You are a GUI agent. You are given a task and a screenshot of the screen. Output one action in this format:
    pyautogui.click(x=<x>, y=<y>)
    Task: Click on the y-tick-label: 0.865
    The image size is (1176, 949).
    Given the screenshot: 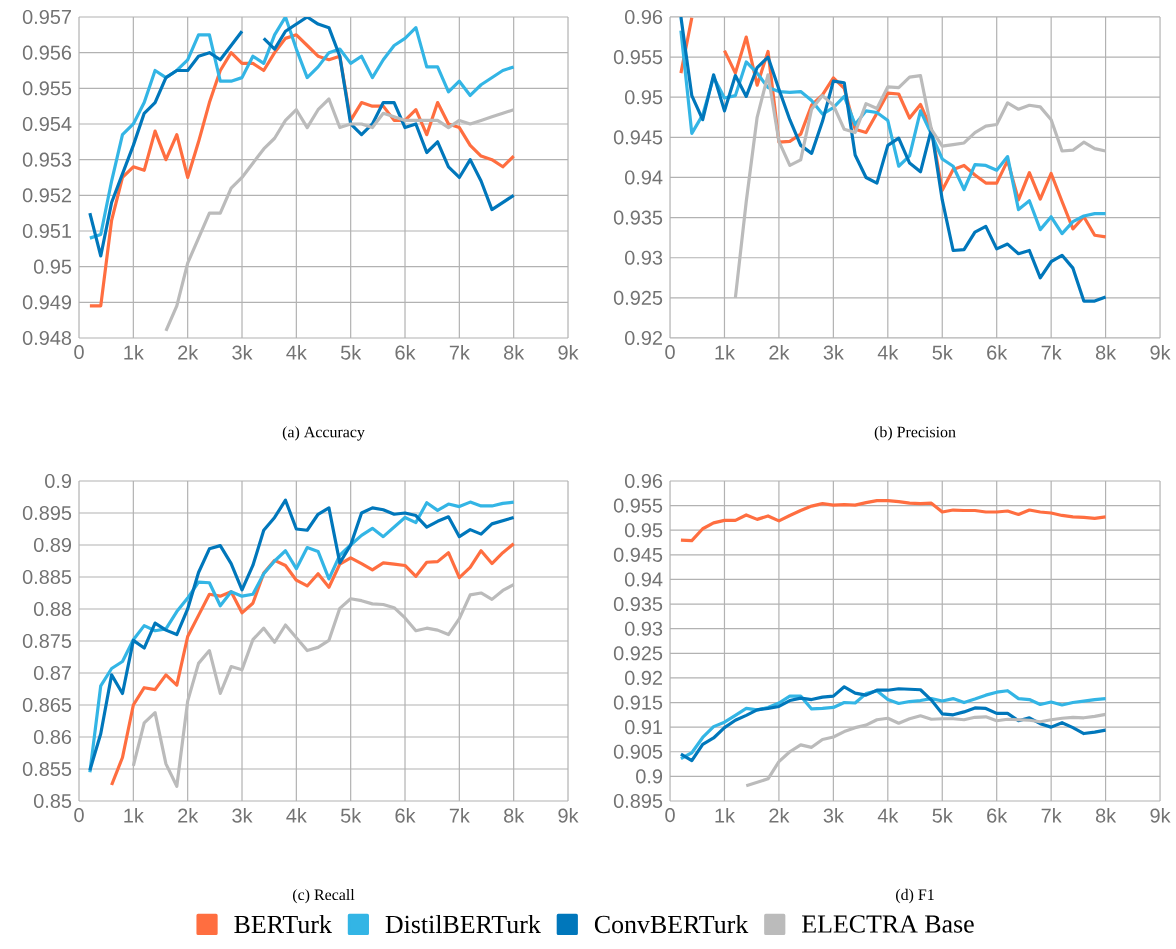 What is the action you would take?
    pyautogui.click(x=47, y=705)
    